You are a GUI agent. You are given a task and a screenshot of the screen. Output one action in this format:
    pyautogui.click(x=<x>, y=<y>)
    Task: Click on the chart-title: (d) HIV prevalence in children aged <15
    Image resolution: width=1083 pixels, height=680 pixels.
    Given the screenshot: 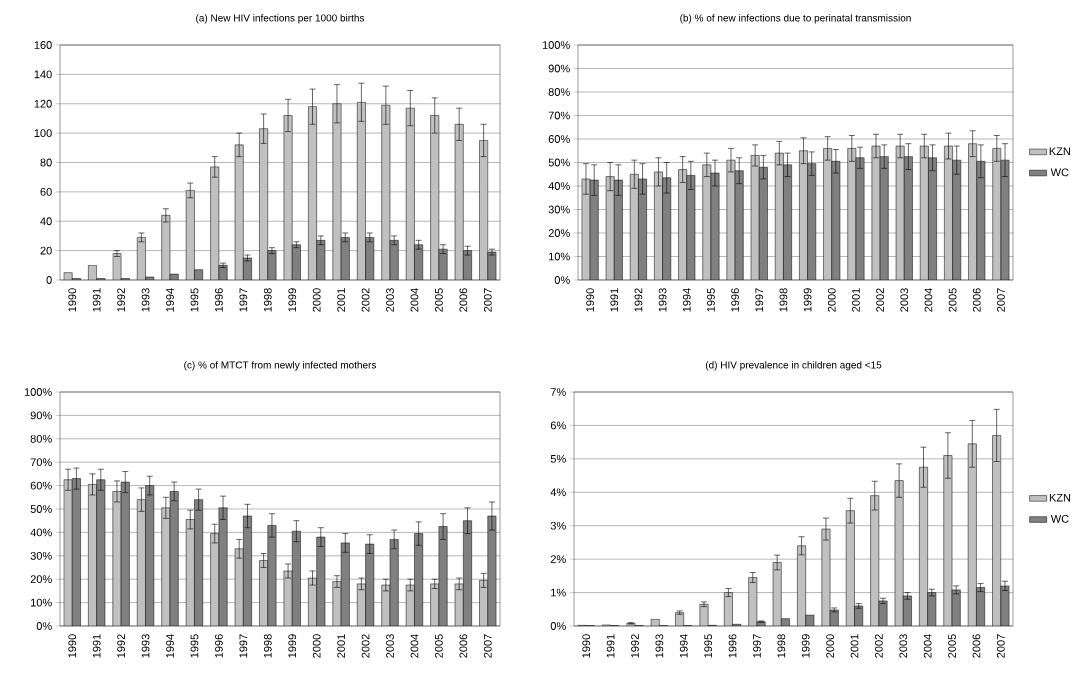 What is the action you would take?
    pyautogui.click(x=793, y=366)
    